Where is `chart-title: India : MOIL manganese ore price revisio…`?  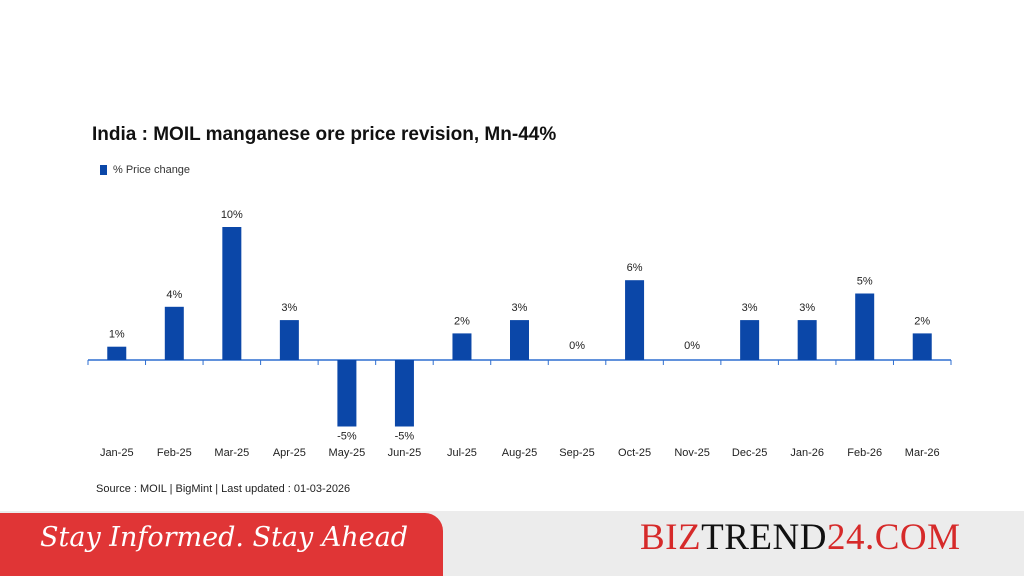
chart-title: India : MOIL manganese ore price revisio… is located at coordinates (324, 134).